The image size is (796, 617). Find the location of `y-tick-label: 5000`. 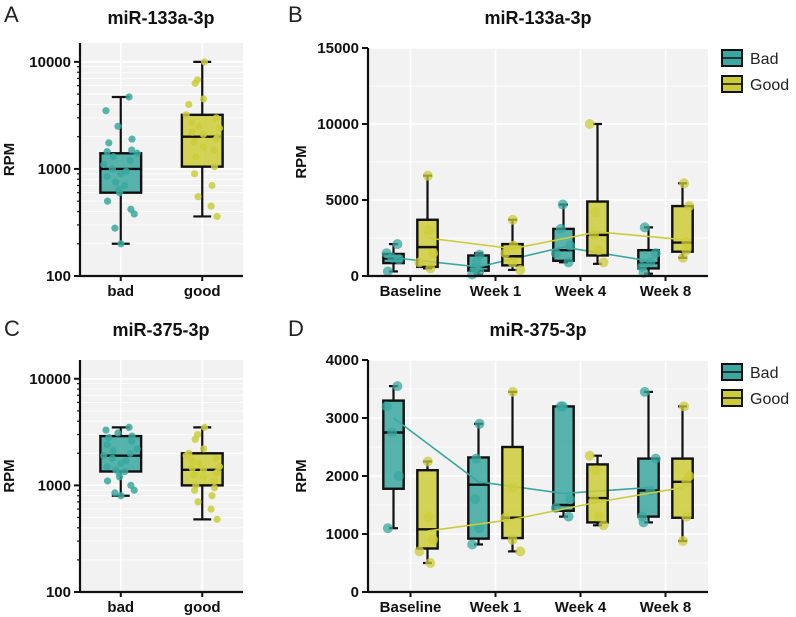

y-tick-label: 5000 is located at coordinates (342, 200).